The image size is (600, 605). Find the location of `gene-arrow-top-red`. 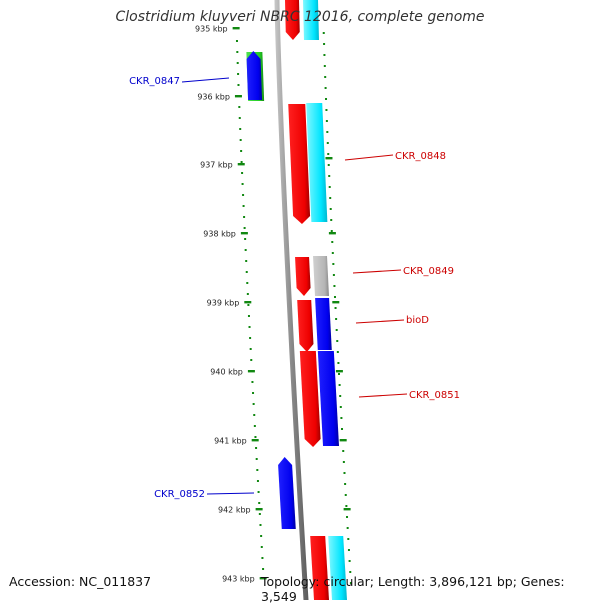

gene-arrow-top-red is located at coordinates (292, 20).